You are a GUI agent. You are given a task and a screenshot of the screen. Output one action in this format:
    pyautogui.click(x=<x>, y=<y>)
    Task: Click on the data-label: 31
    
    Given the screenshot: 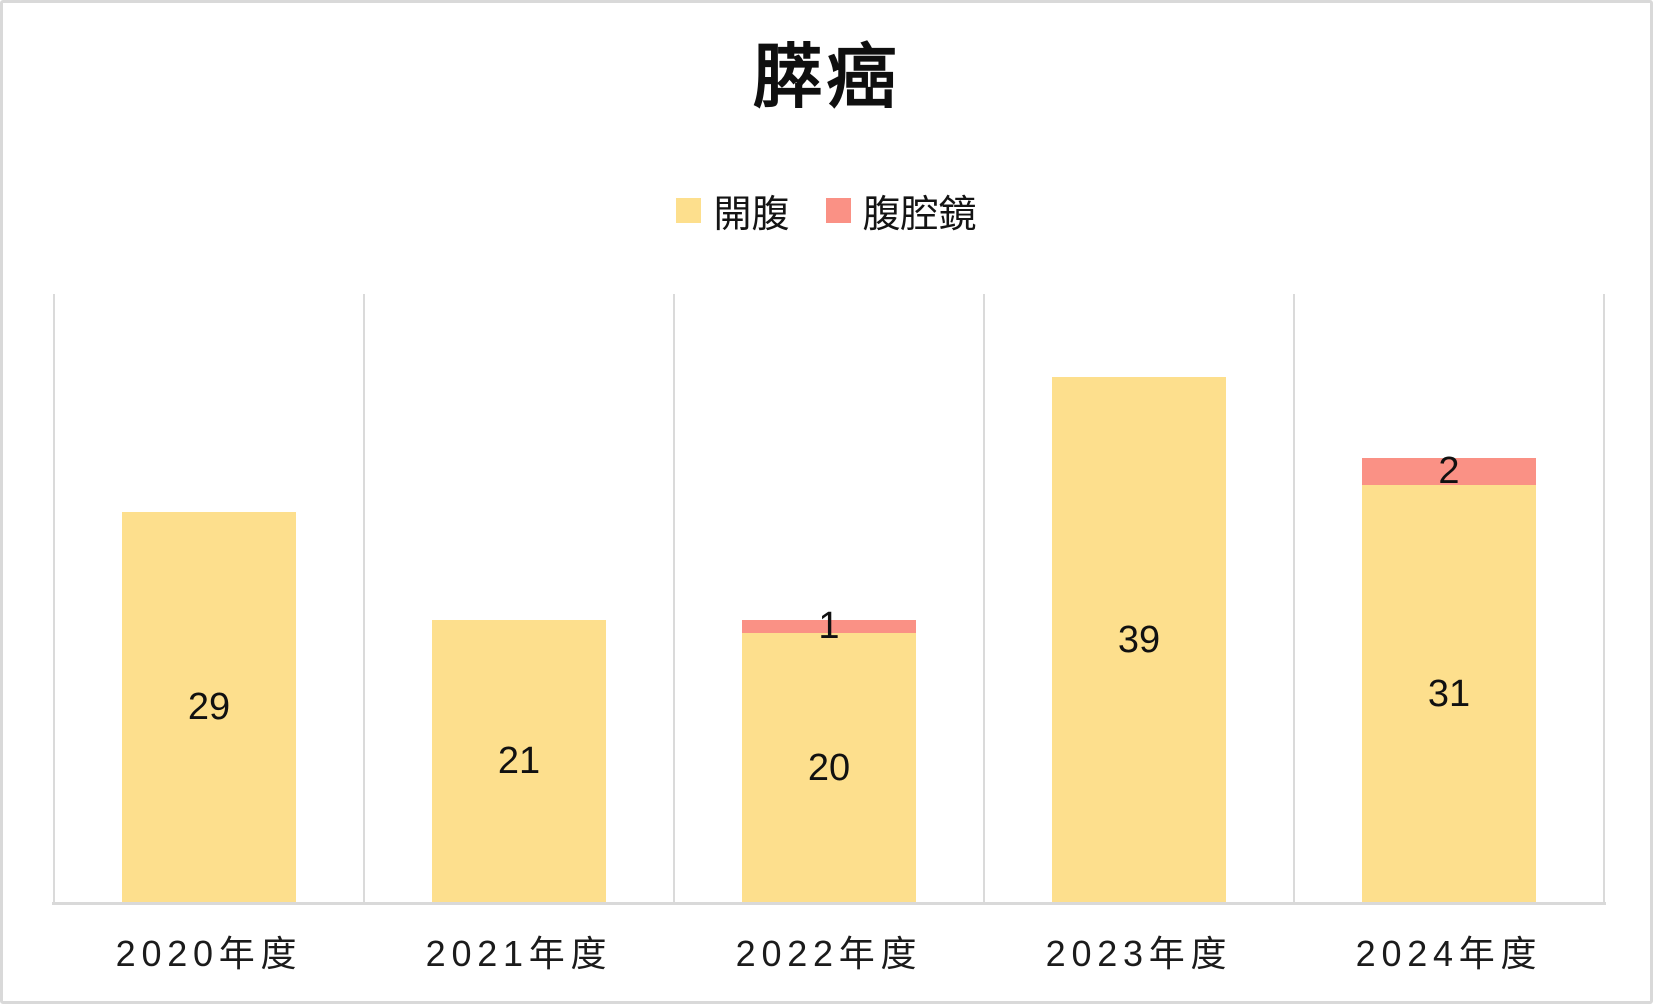 What is the action you would take?
    pyautogui.click(x=1449, y=693)
    